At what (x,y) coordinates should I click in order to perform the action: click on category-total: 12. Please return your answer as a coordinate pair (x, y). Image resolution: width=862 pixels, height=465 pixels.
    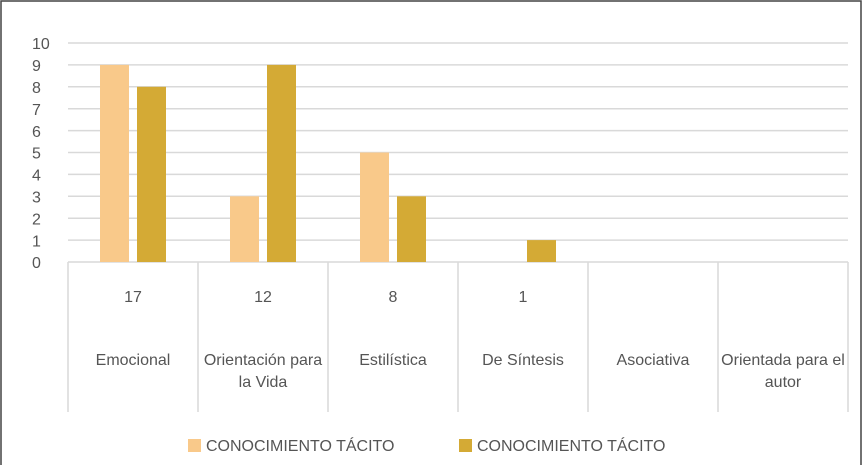
    Looking at the image, I should click on (263, 297).